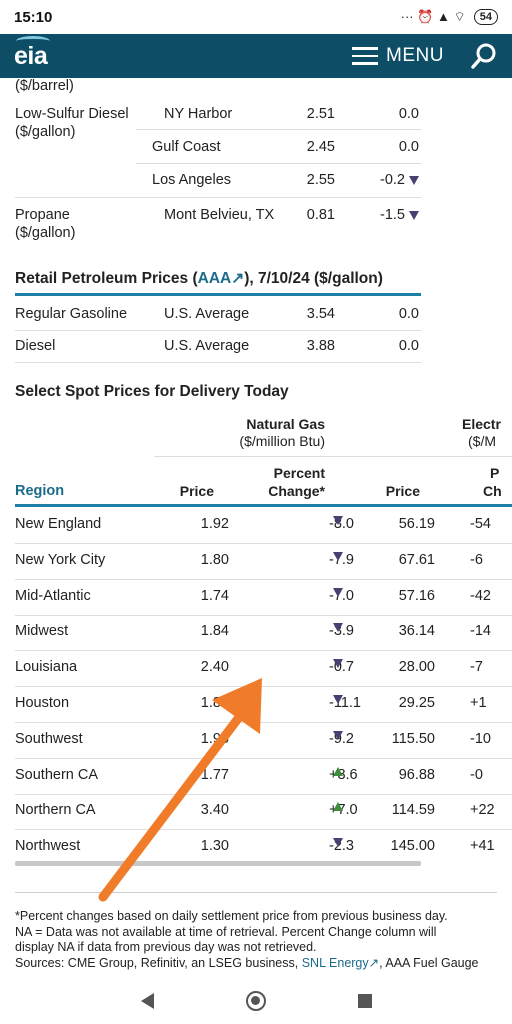  Describe the element at coordinates (335, 962) in the screenshot. I see `snl-energy-link: SNL Energy` at that location.